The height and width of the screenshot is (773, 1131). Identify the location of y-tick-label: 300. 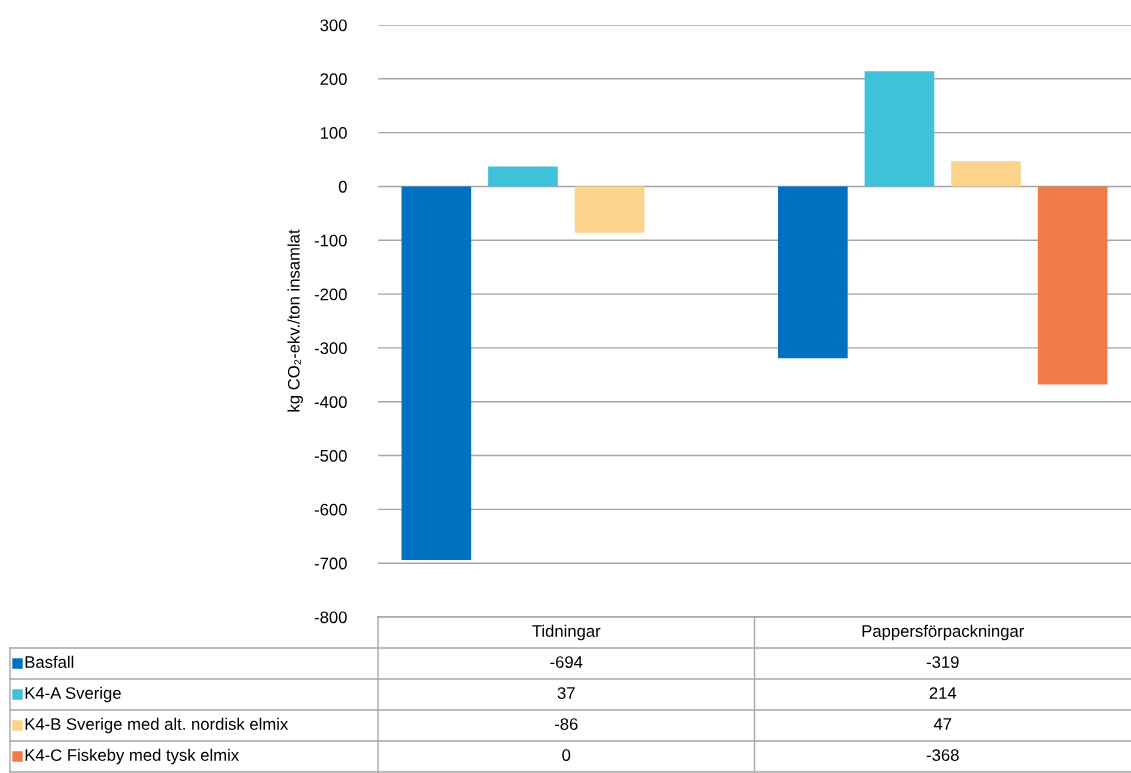
(333, 25).